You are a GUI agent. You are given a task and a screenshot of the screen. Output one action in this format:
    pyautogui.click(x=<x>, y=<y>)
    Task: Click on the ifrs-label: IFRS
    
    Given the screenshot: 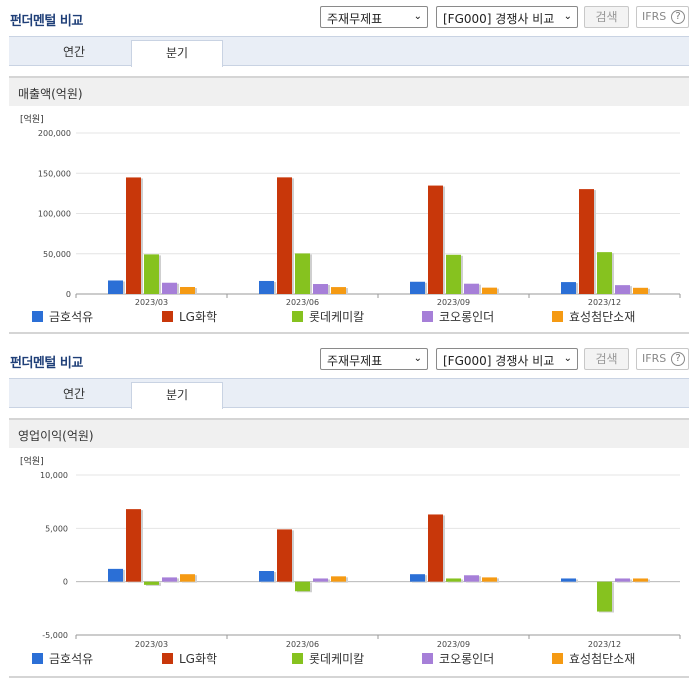 What is the action you would take?
    pyautogui.click(x=654, y=16)
    